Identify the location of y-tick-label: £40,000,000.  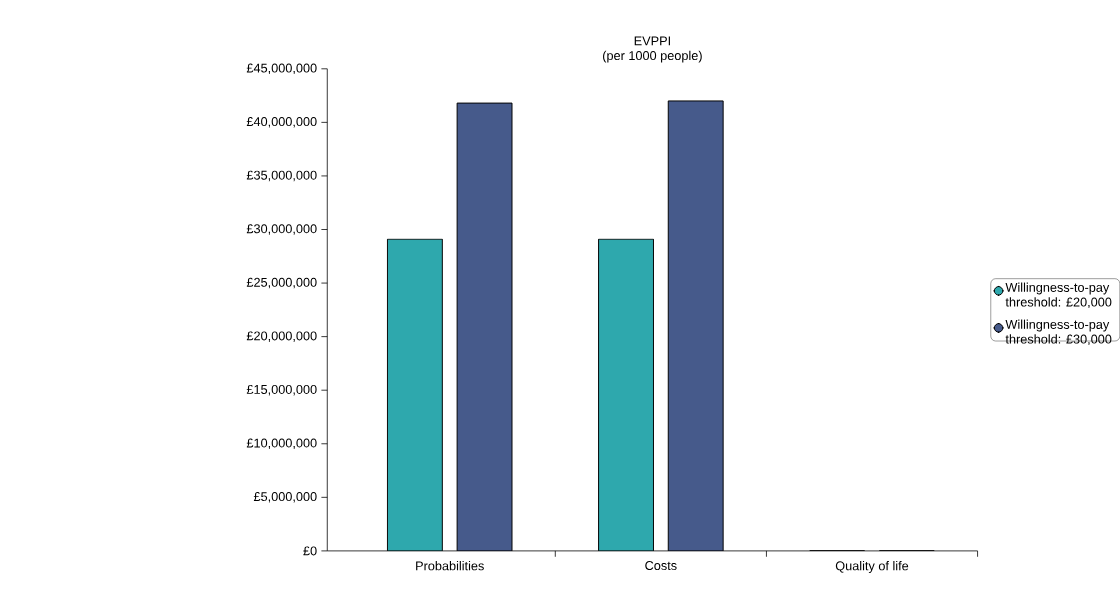
(281, 122).